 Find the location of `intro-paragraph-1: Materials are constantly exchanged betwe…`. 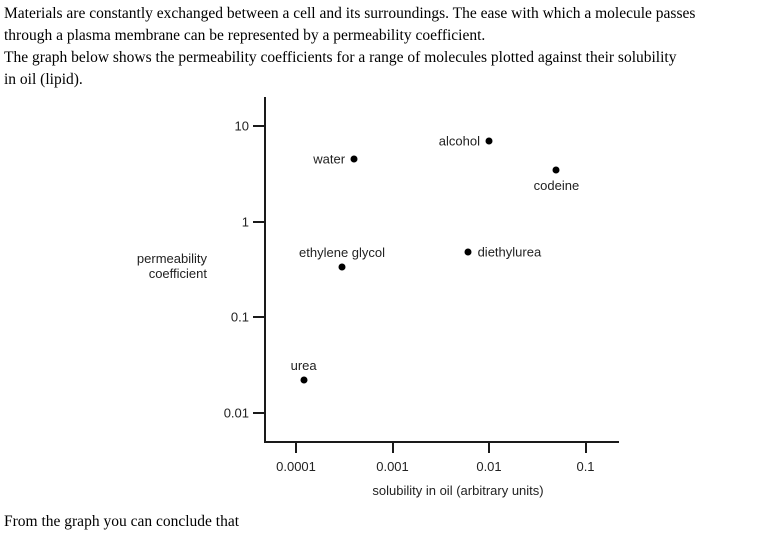

intro-paragraph-1: Materials are constantly exchanged betwe… is located at coordinates (350, 24).